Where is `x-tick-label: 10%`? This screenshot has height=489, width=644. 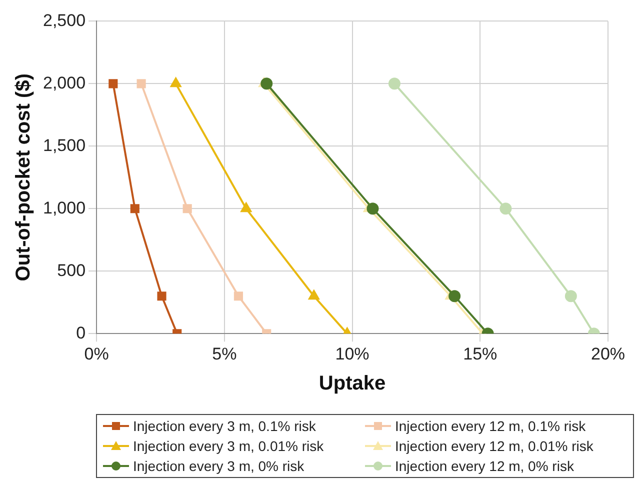
x-tick-label: 10% is located at coordinates (352, 354).